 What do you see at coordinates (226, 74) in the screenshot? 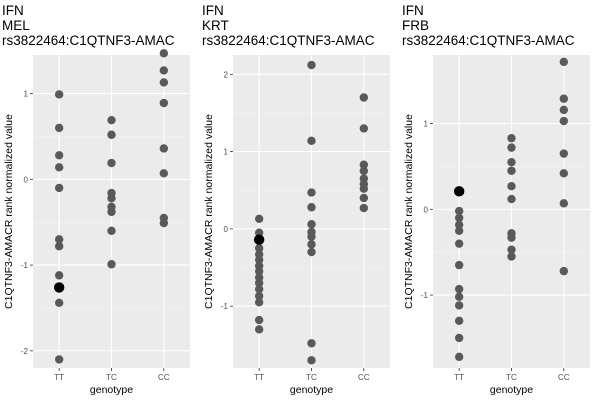
I see `y-tick-label: 2` at bounding box center [226, 74].